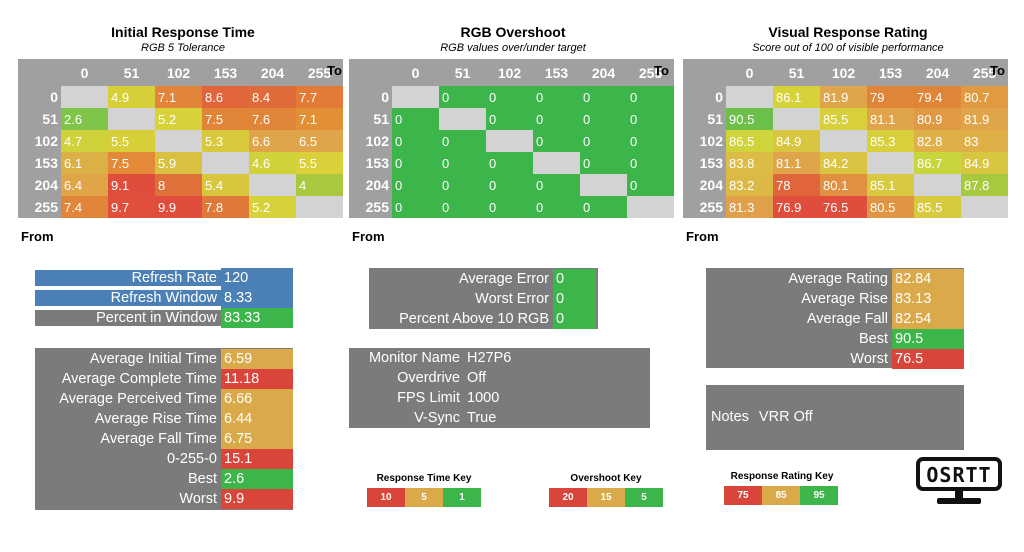  Describe the element at coordinates (131, 72) in the screenshot. I see `column-header: 51` at that location.